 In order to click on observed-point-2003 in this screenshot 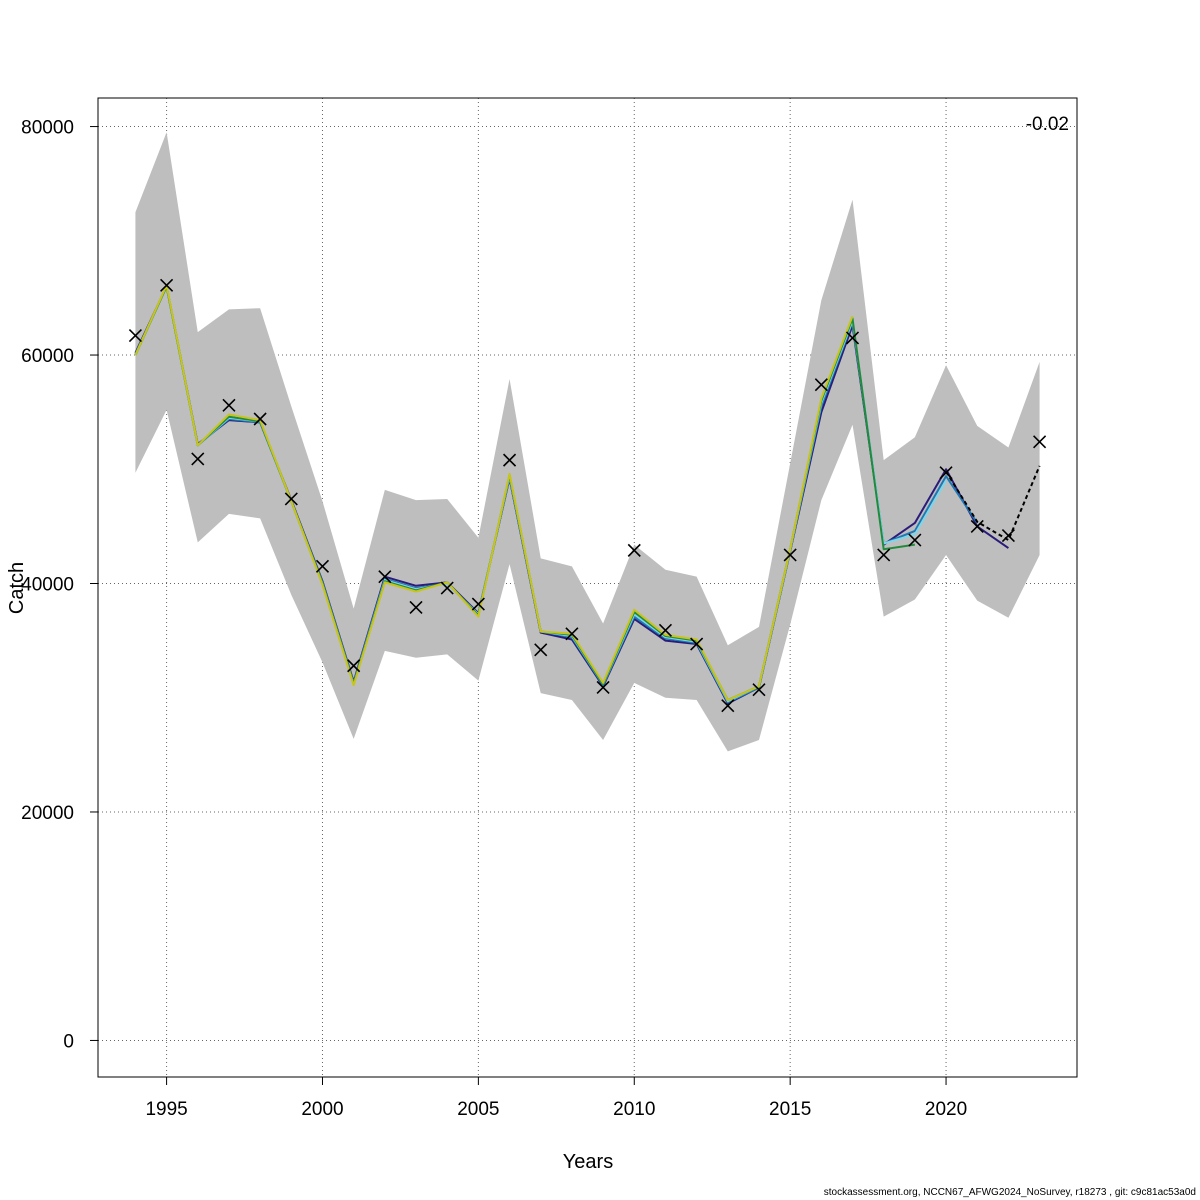, I will do `click(416, 607)`.